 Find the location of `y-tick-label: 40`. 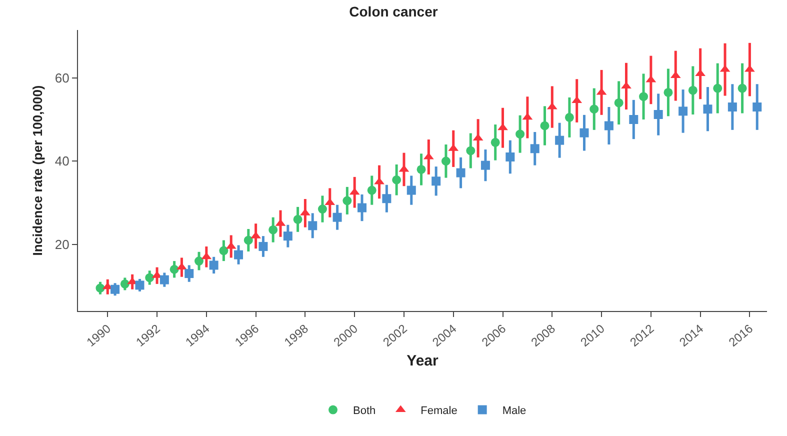

y-tick-label: 40 is located at coordinates (62, 161).